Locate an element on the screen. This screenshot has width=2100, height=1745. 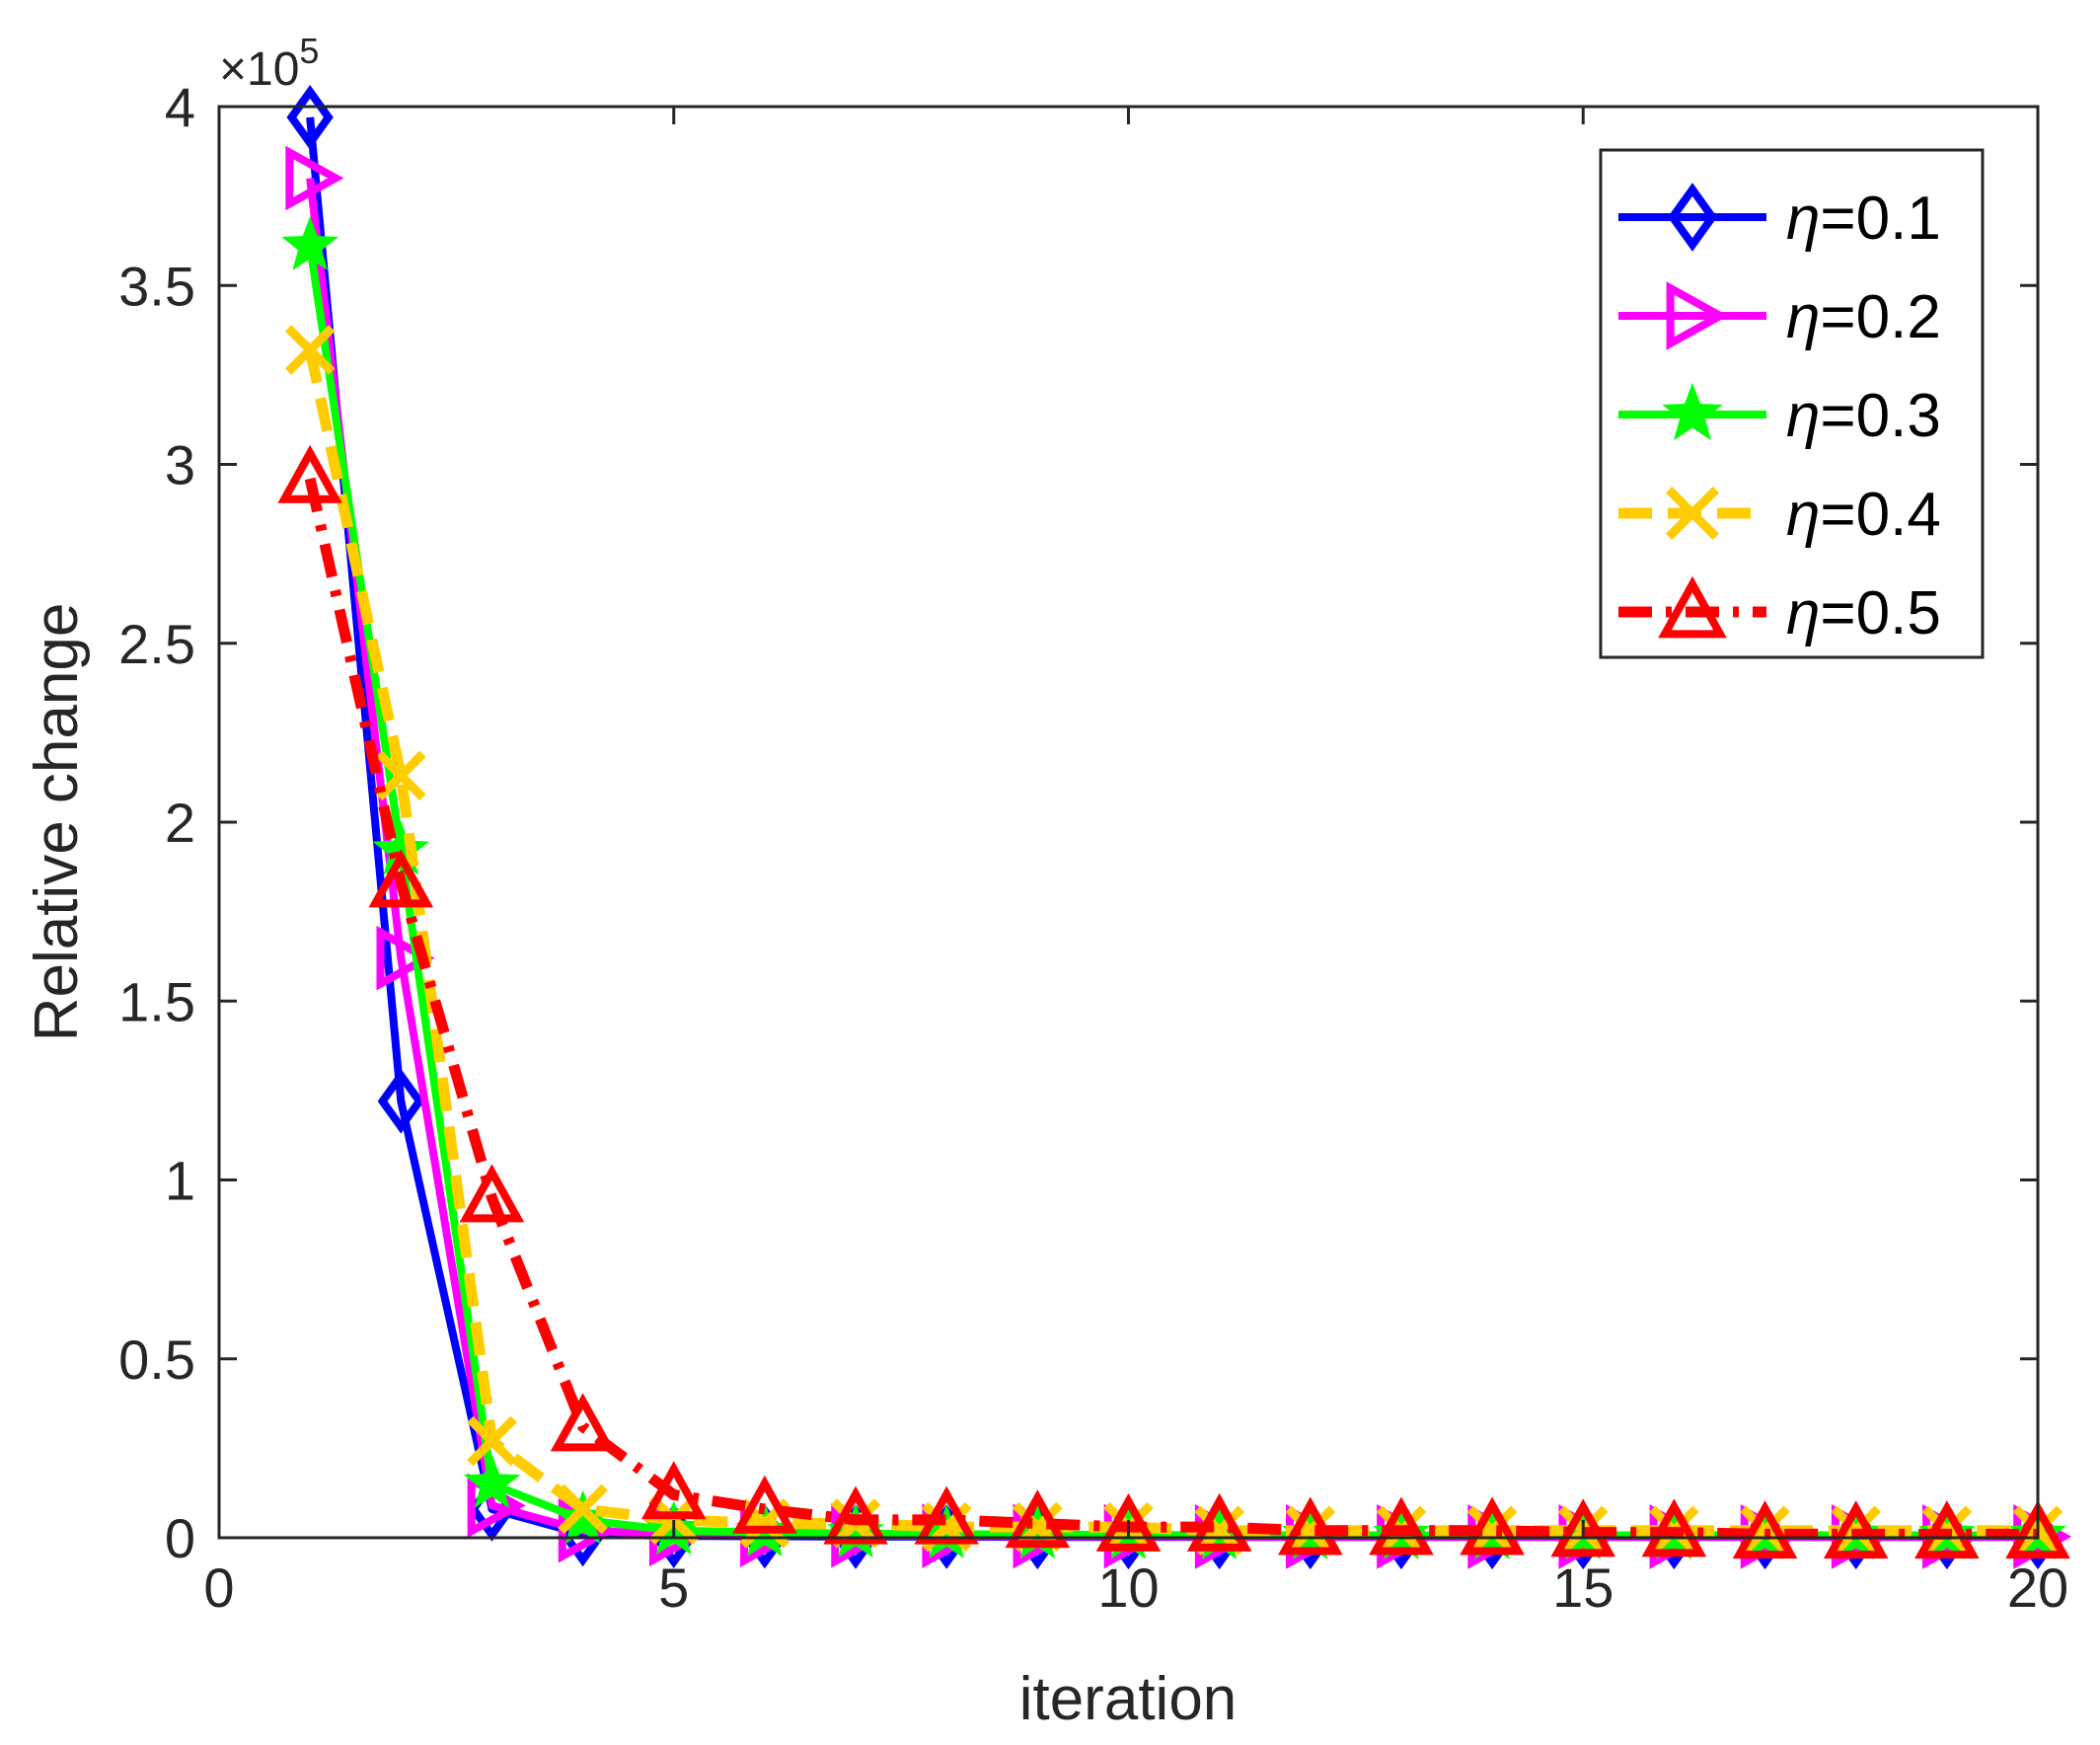
x-tick-label: 0 is located at coordinates (218, 1587).